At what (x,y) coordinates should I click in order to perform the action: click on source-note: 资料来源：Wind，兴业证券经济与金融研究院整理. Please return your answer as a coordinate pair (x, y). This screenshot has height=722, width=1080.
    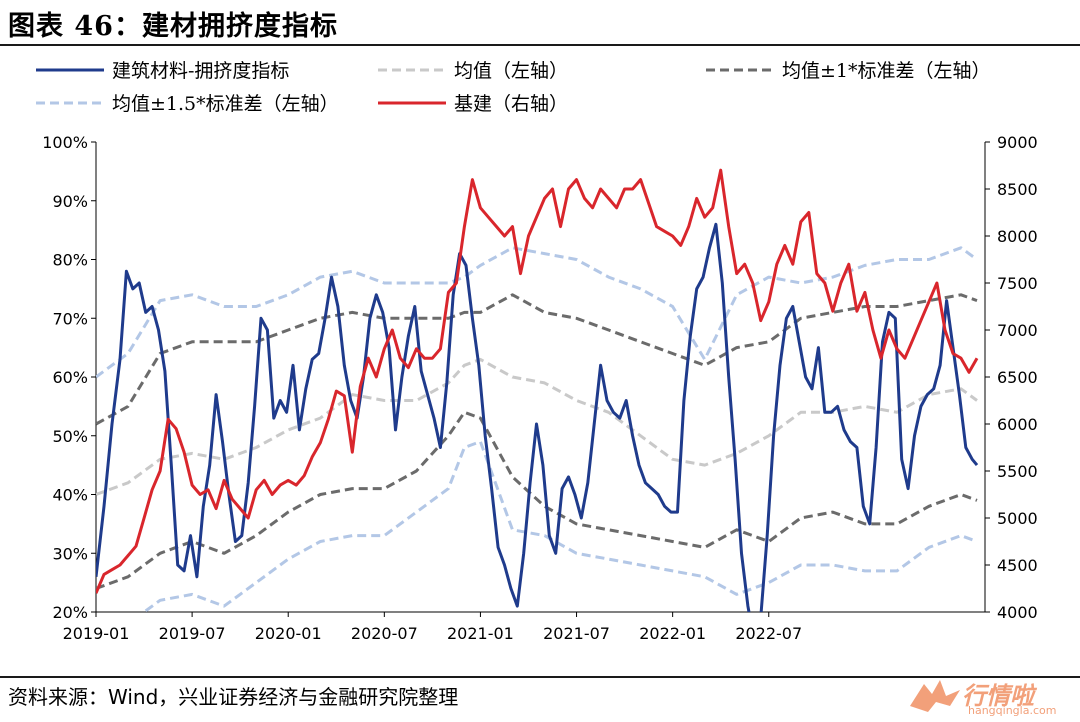
    Looking at the image, I should click on (233, 697).